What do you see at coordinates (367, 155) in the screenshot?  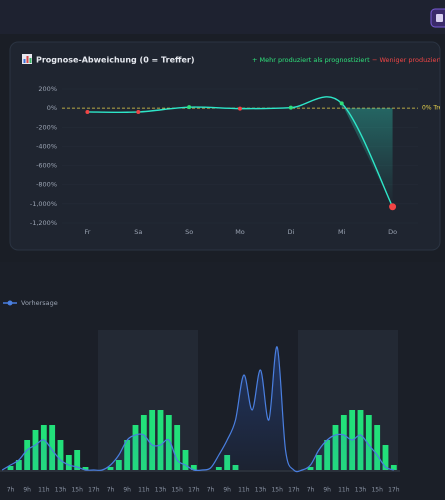 I see `deviation-area` at bounding box center [367, 155].